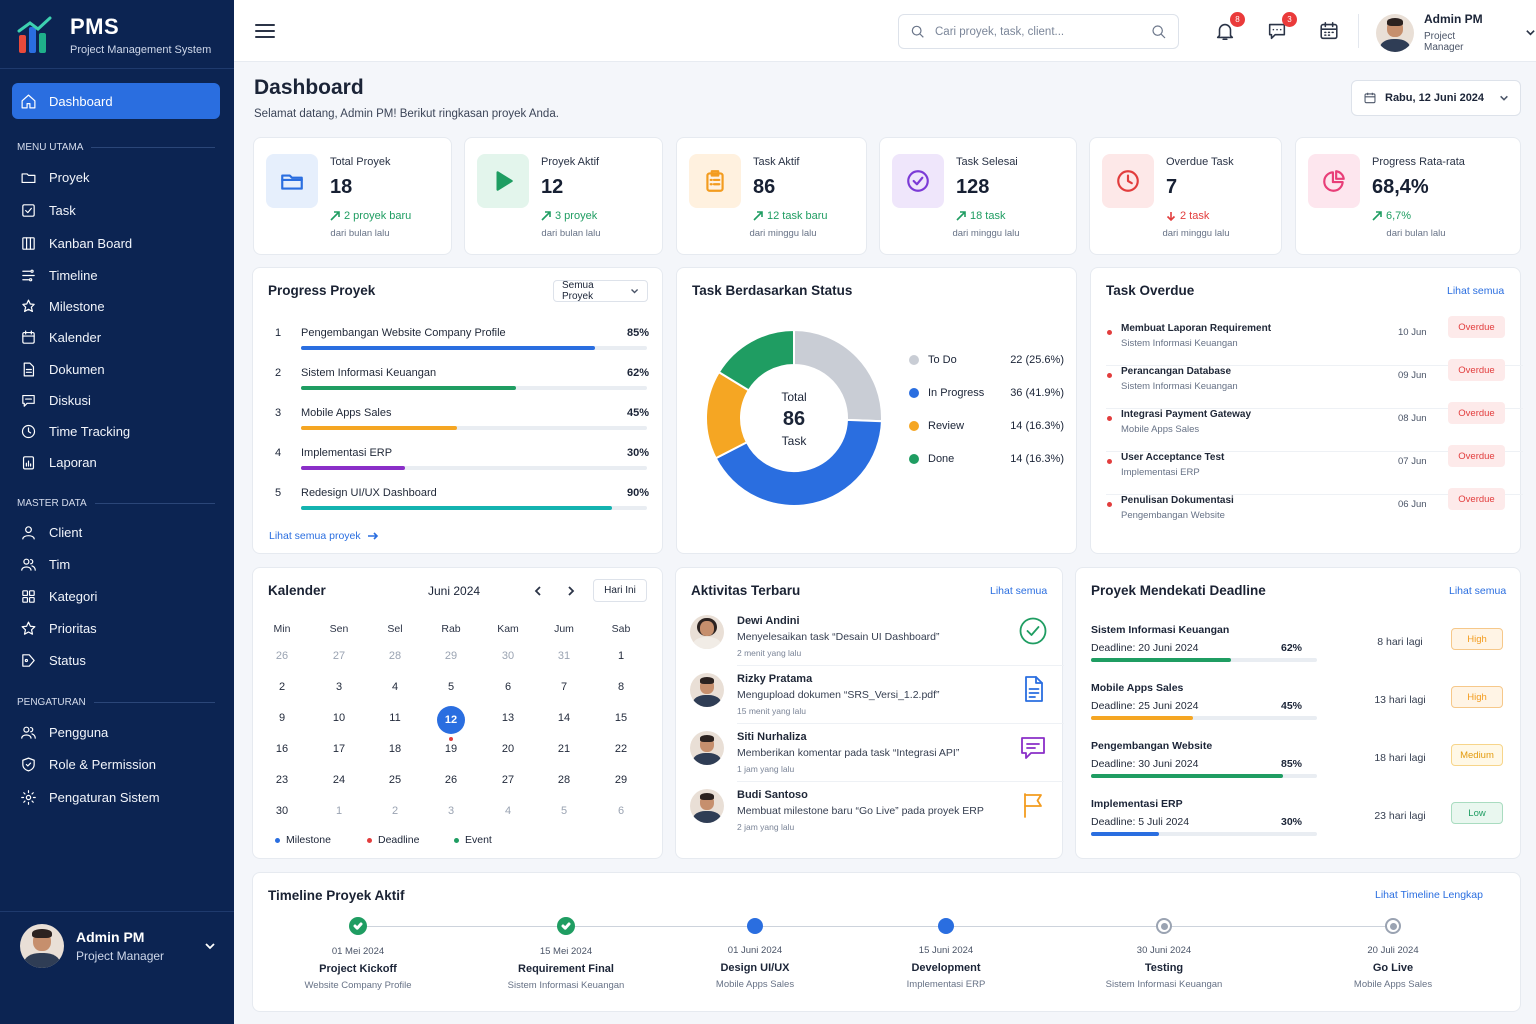 Image resolution: width=1536 pixels, height=1024 pixels. I want to click on sidebar-item-prioritas: Prioritas, so click(58, 628).